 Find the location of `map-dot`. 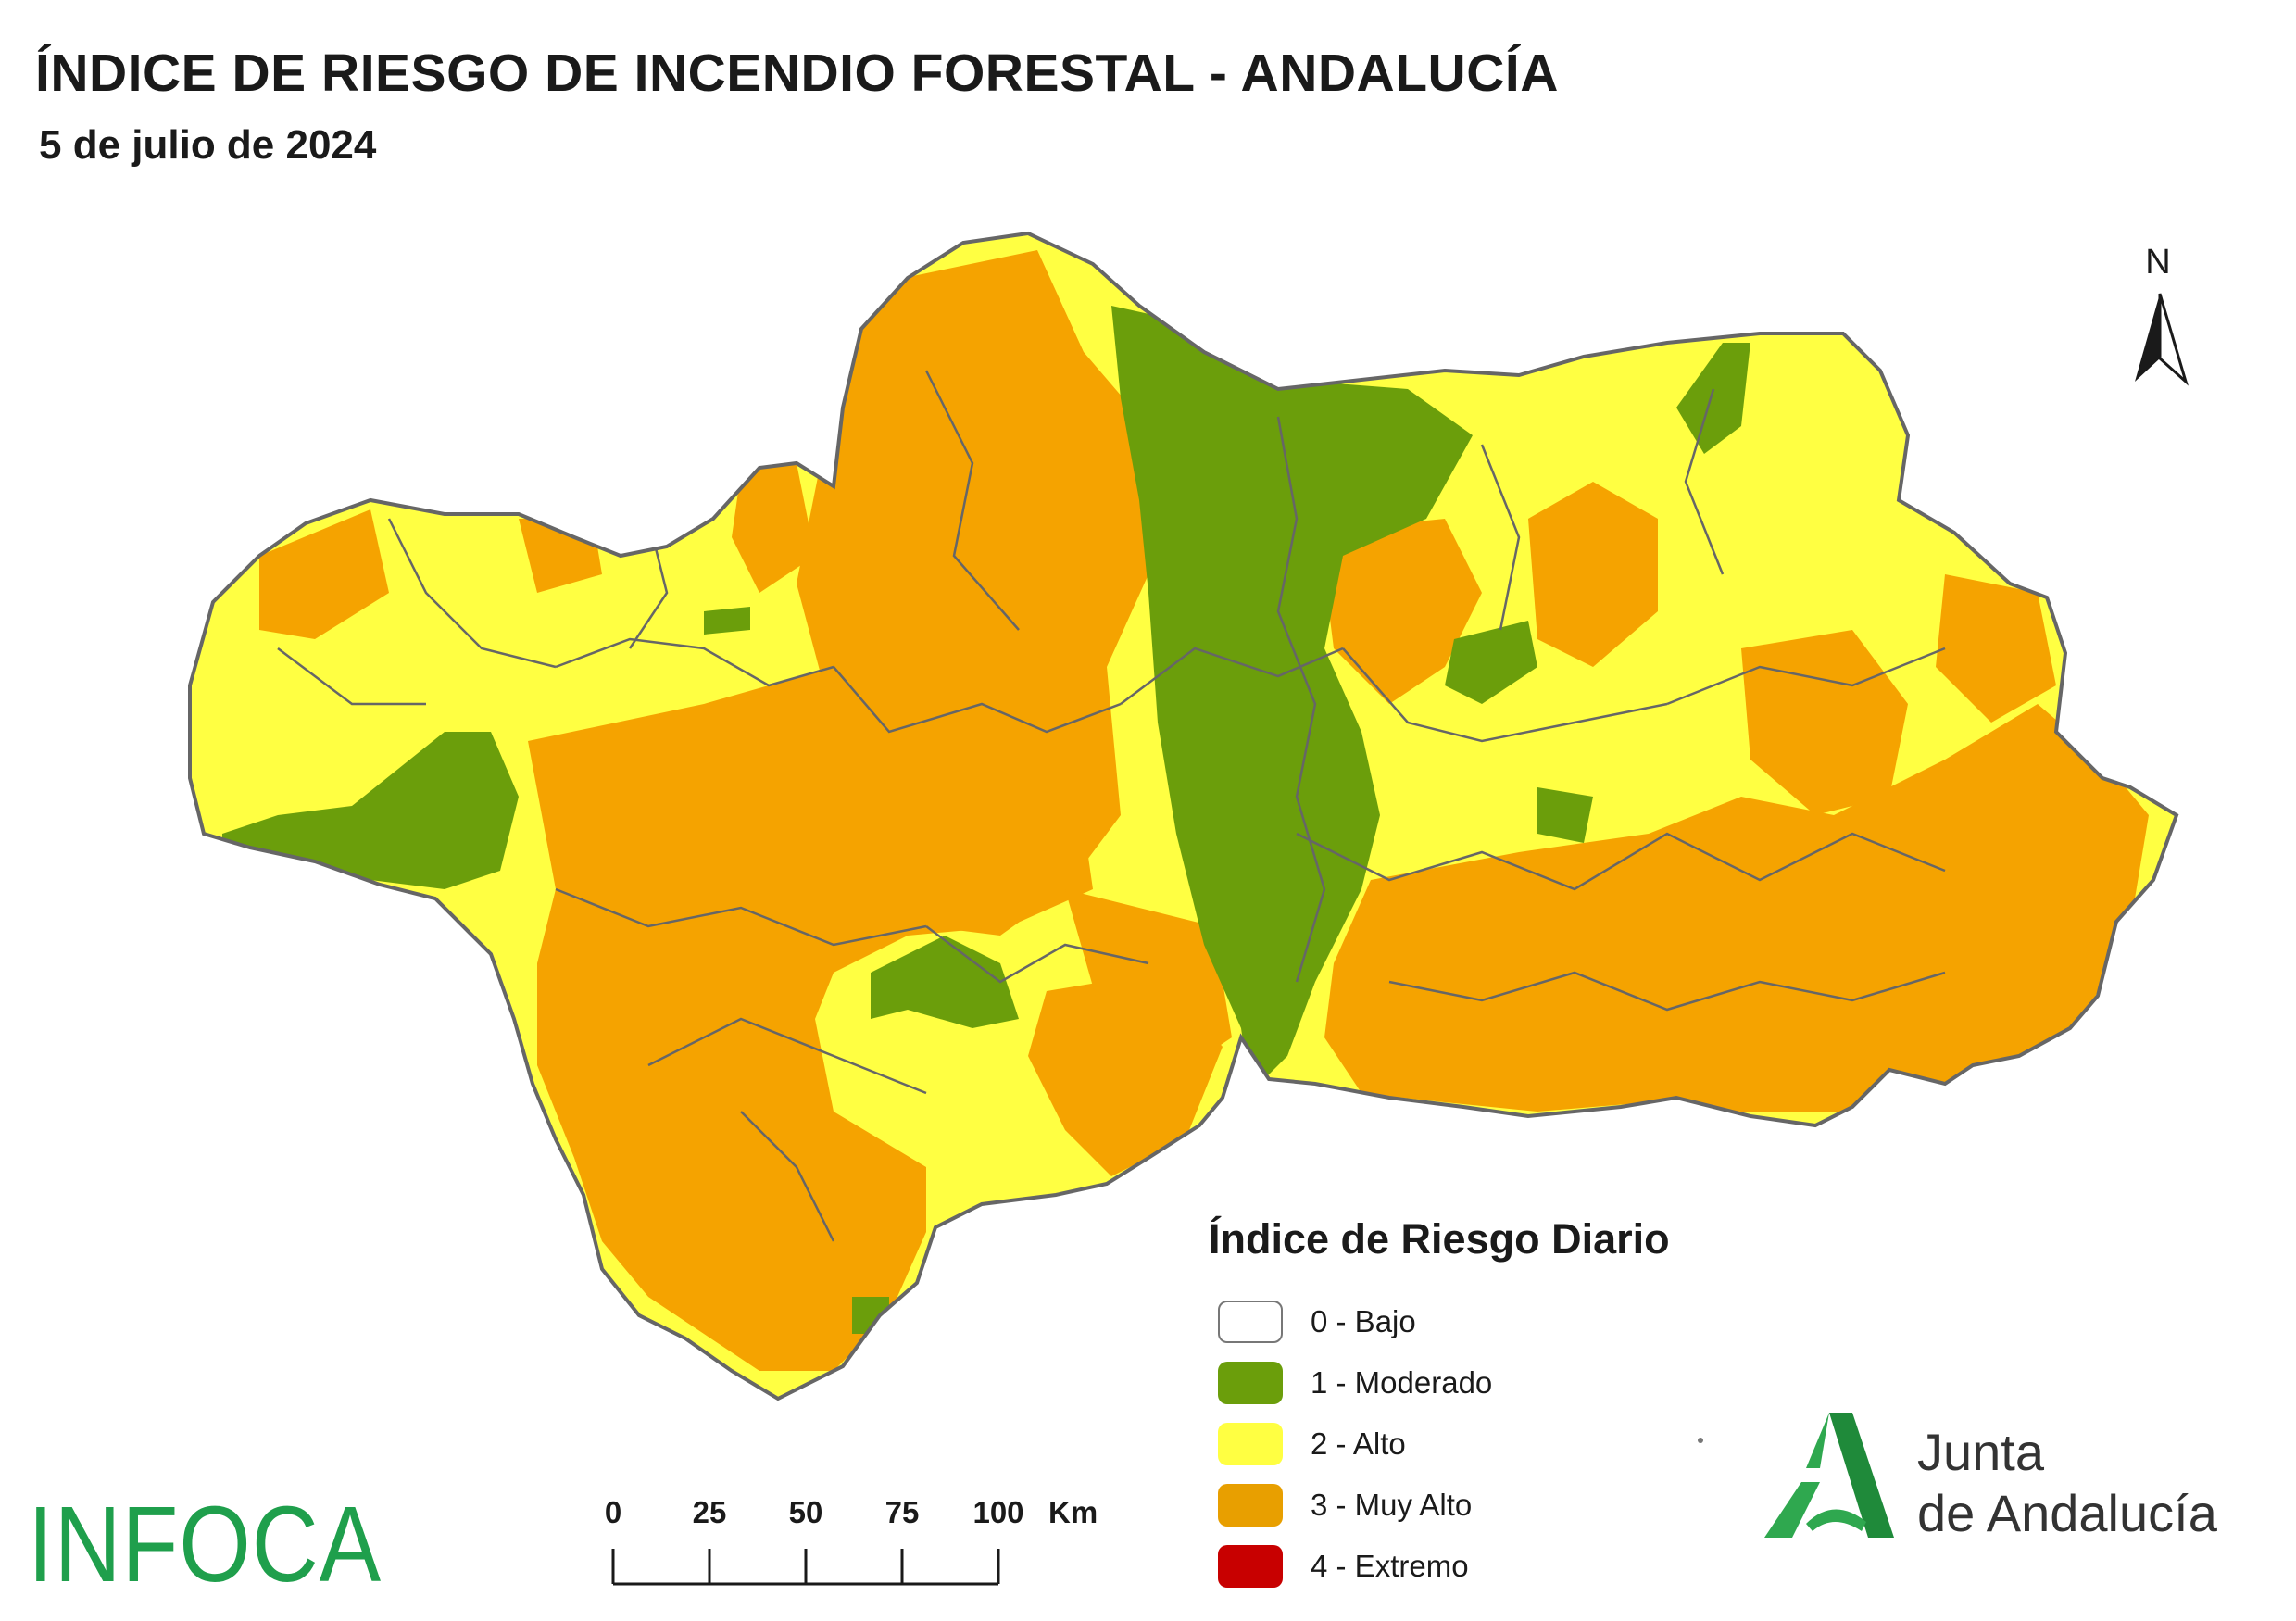

map-dot is located at coordinates (1700, 1440).